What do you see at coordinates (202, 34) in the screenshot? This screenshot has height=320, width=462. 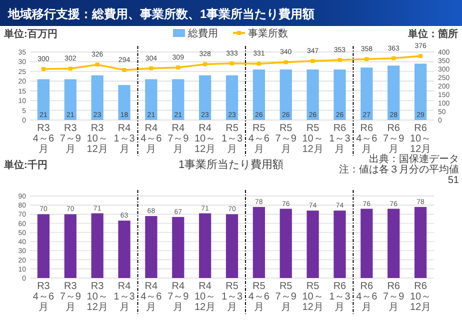 I see `legend-label: 総費用` at bounding box center [202, 34].